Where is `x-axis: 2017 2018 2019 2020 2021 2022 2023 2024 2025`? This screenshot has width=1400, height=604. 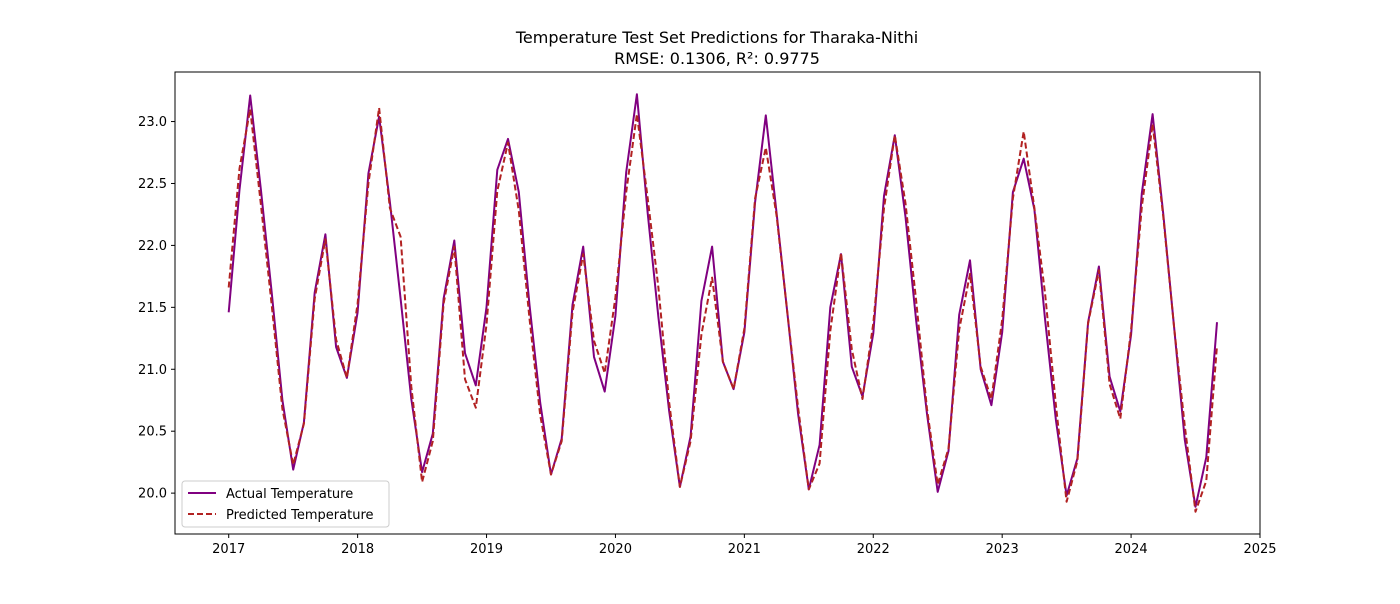 x-axis: 2017 2018 2019 2020 2021 2022 2023 2024 2025 is located at coordinates (744, 545).